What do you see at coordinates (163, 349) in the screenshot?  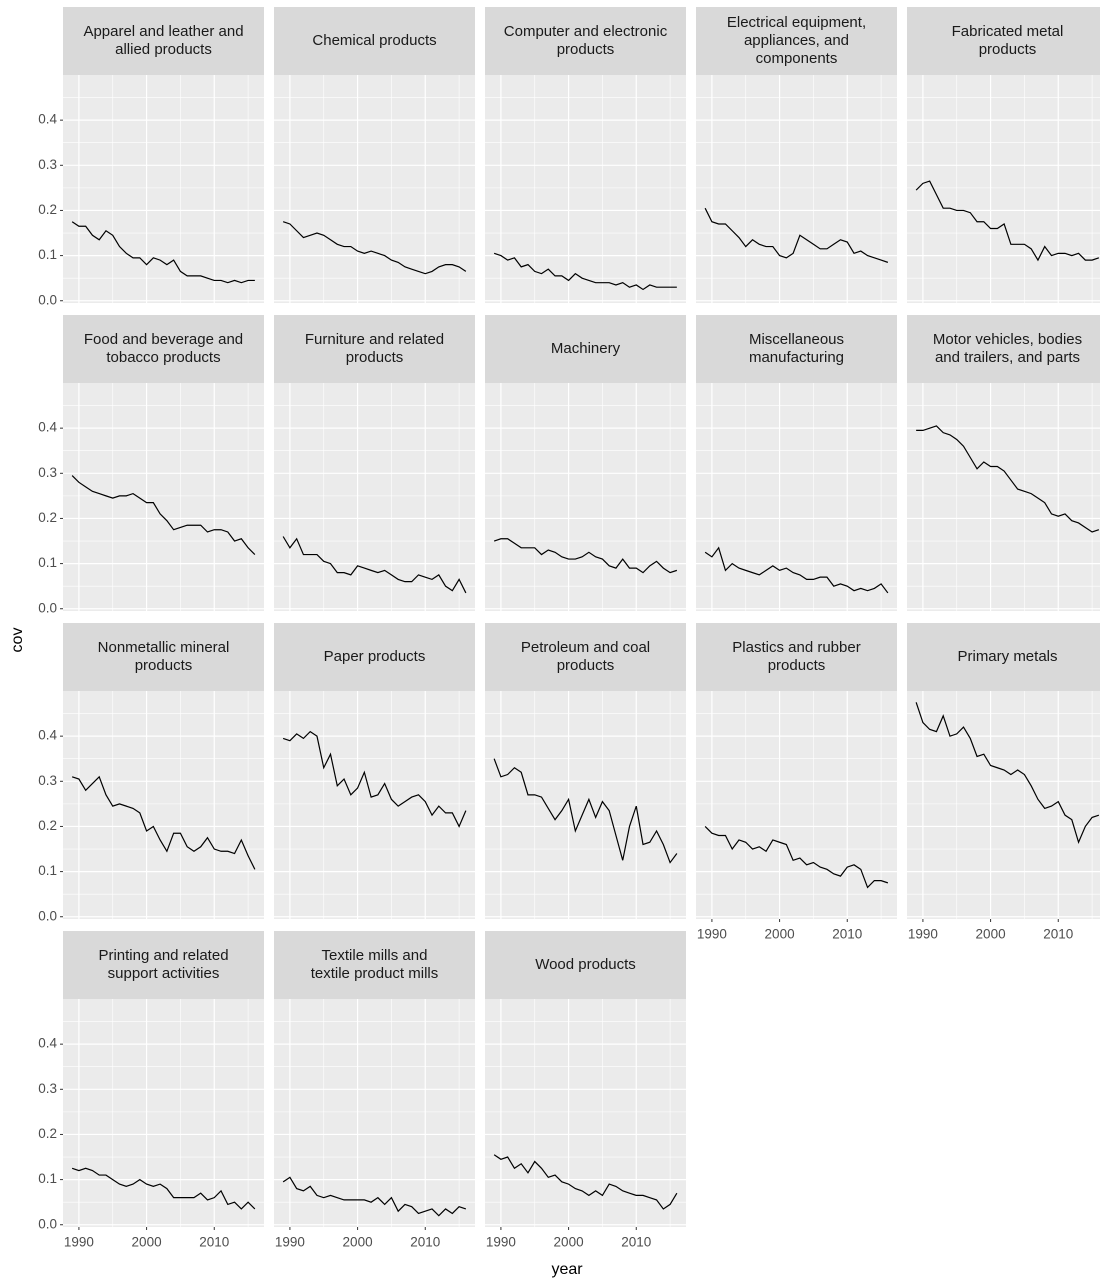 I see `facet-strip: Food and beverage and tobacco products` at bounding box center [163, 349].